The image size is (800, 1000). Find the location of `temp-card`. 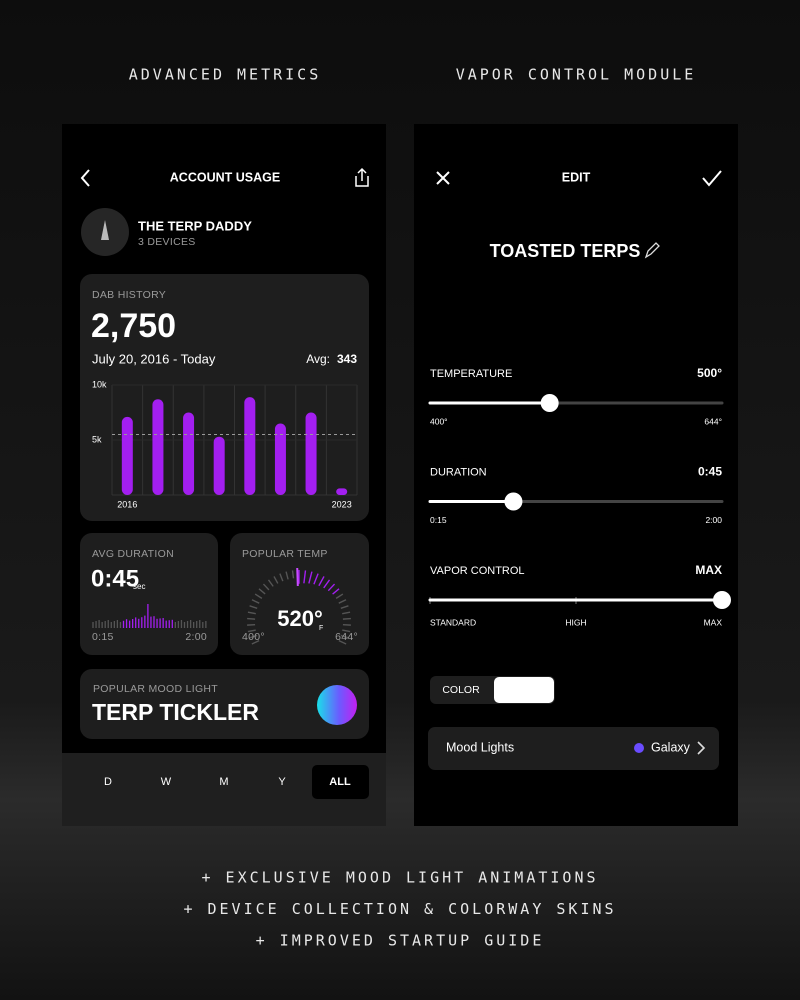

temp-card is located at coordinates (299, 594).